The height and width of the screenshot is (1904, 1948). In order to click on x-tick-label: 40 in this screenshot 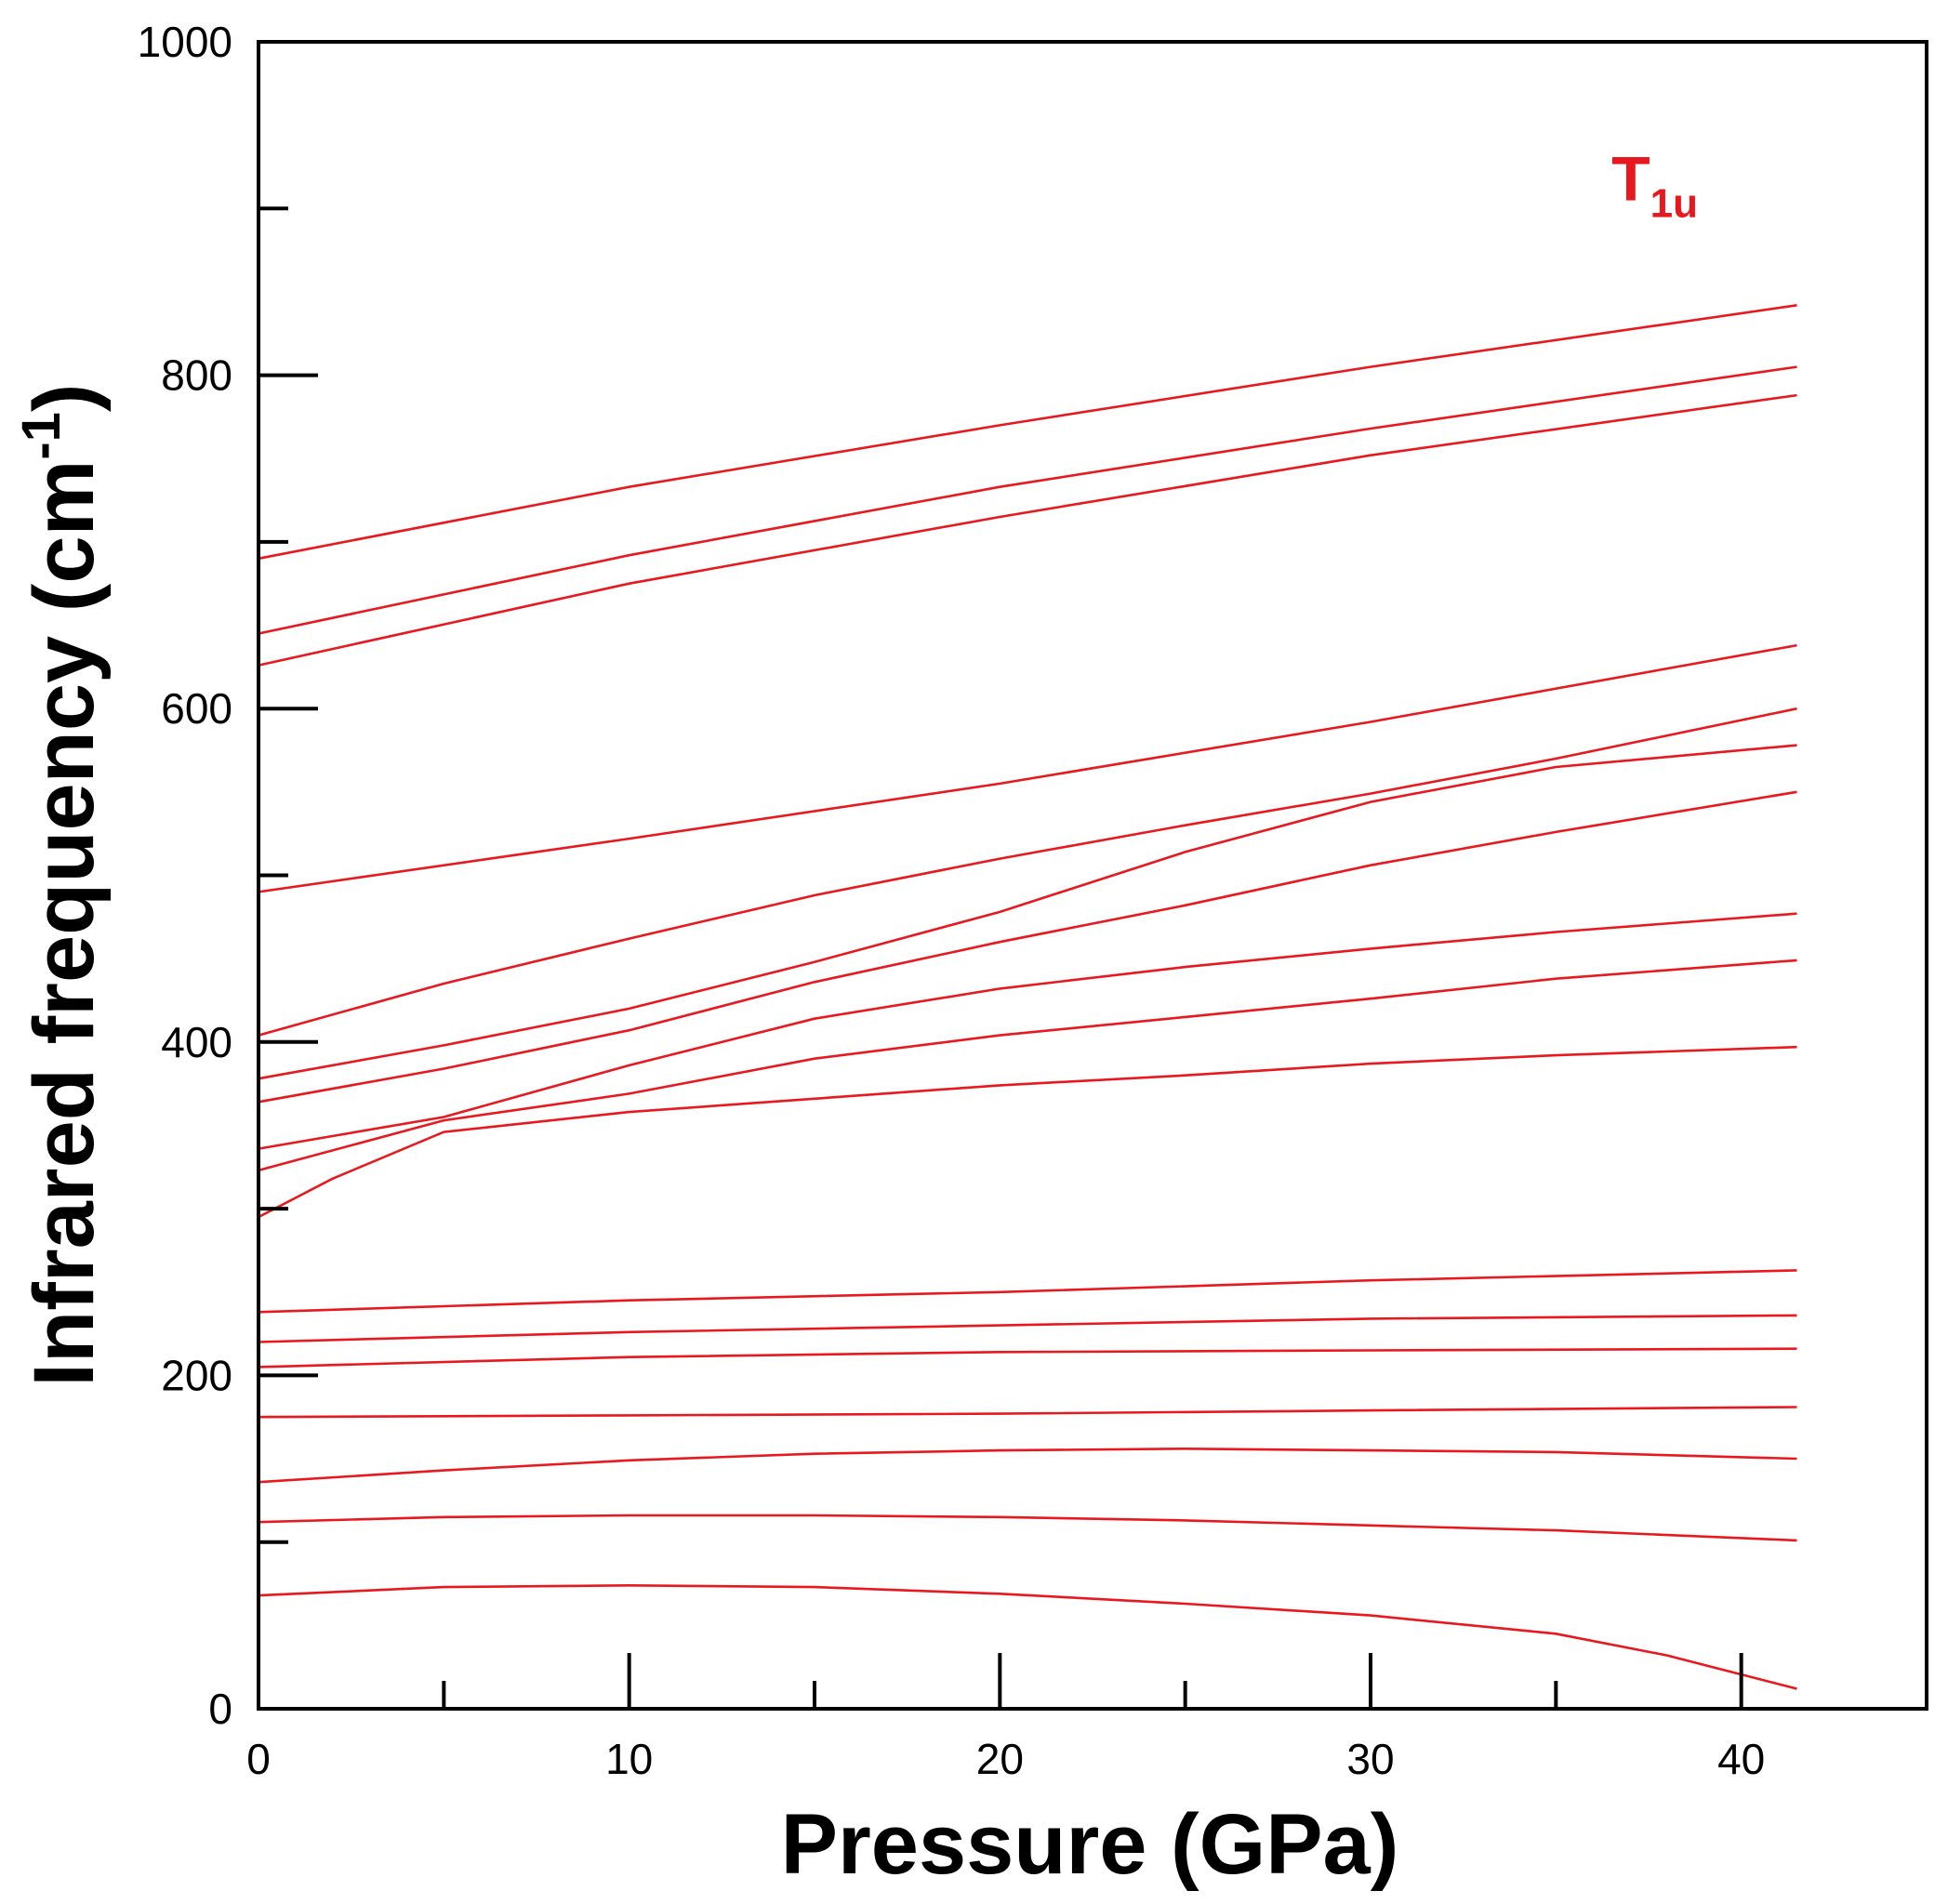, I will do `click(1741, 1759)`.